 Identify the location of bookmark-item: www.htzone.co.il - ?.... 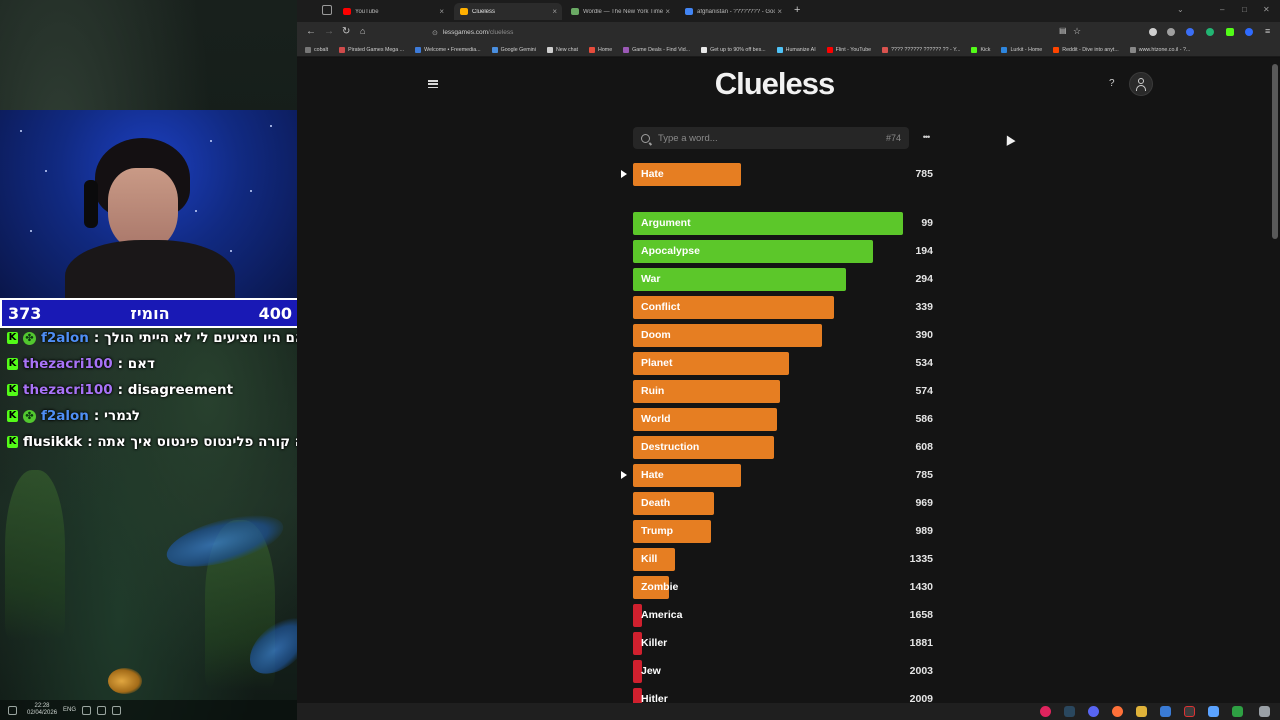
(1159, 49).